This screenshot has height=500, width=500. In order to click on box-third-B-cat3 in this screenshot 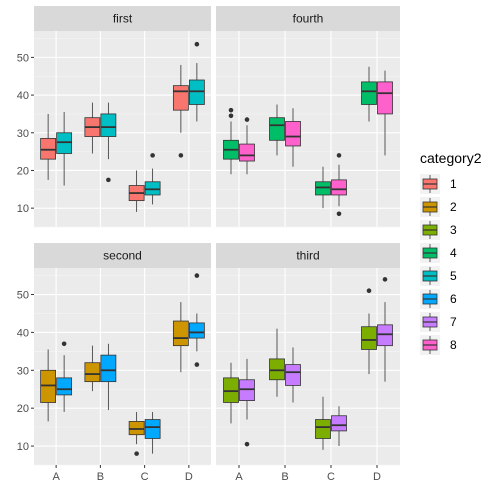, I will do `click(277, 369)`.